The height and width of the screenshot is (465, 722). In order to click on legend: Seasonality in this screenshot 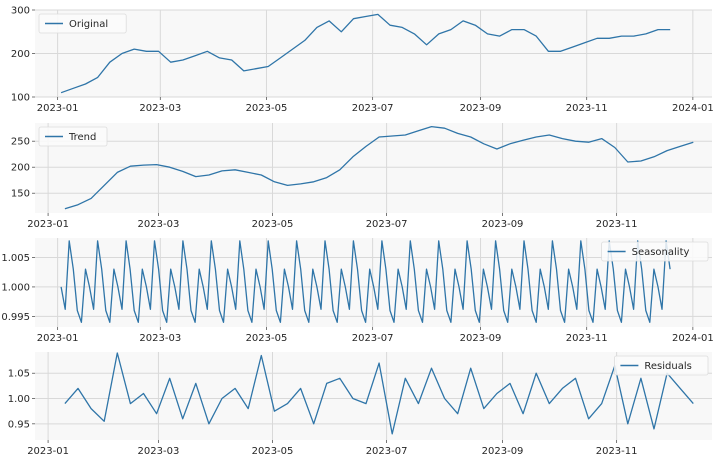, I will do `click(655, 251)`.